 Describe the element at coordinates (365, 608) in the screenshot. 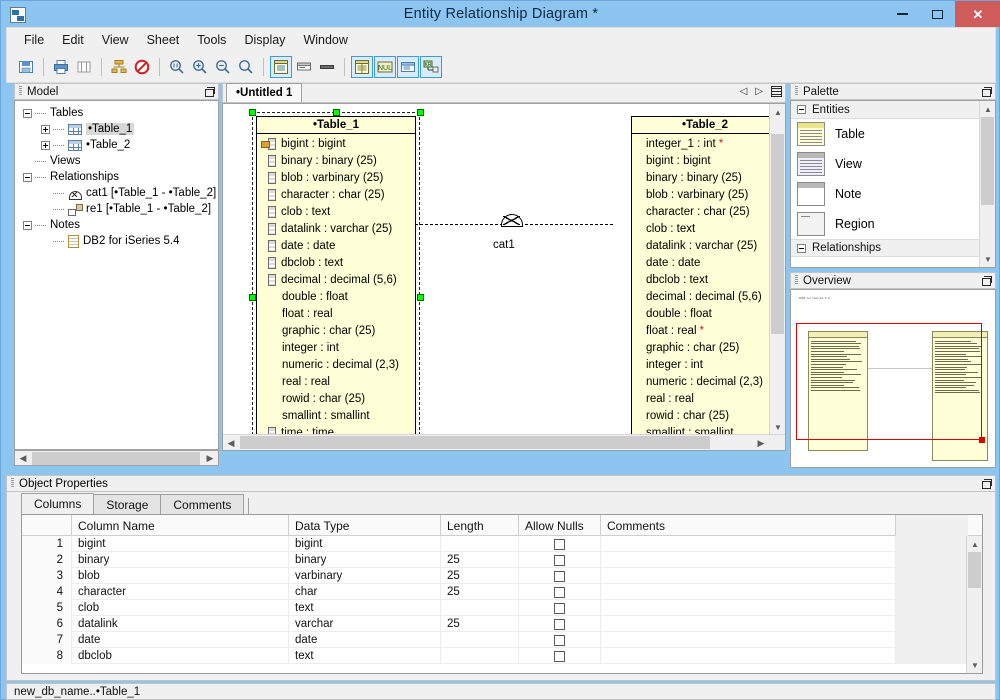

I see `cell-data-type: text` at that location.